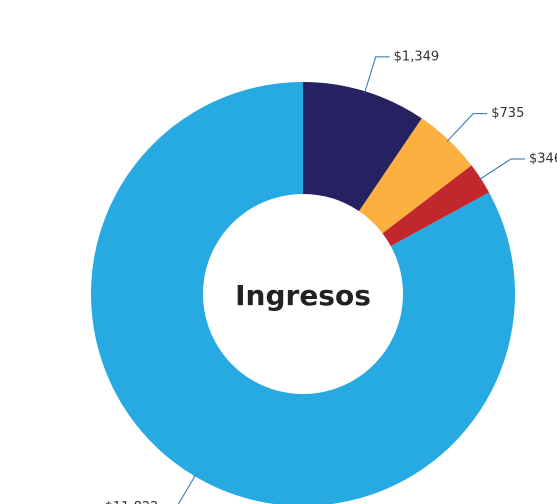 The height and width of the screenshot is (504, 557). What do you see at coordinates (303, 295) in the screenshot?
I see `chart-title: Ingresos` at bounding box center [303, 295].